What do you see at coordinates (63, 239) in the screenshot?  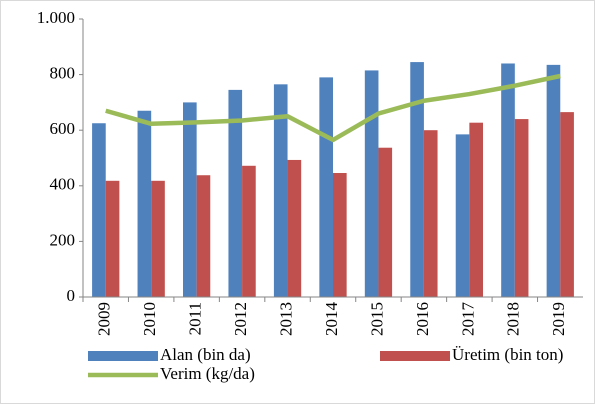 I see `y-tick-label: 200` at bounding box center [63, 239].